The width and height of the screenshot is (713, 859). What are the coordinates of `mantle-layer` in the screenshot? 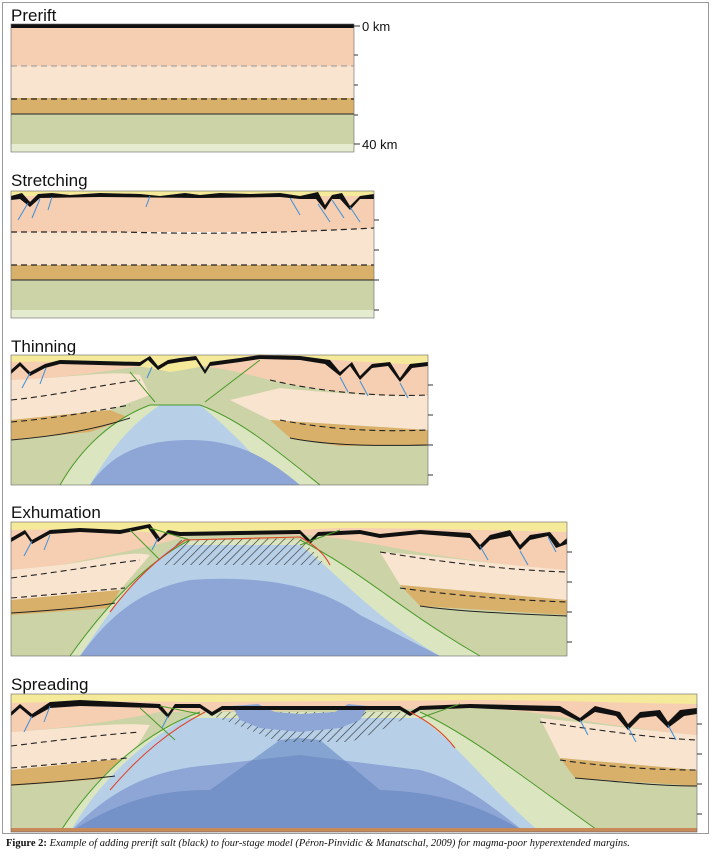 It's located at (182, 129).